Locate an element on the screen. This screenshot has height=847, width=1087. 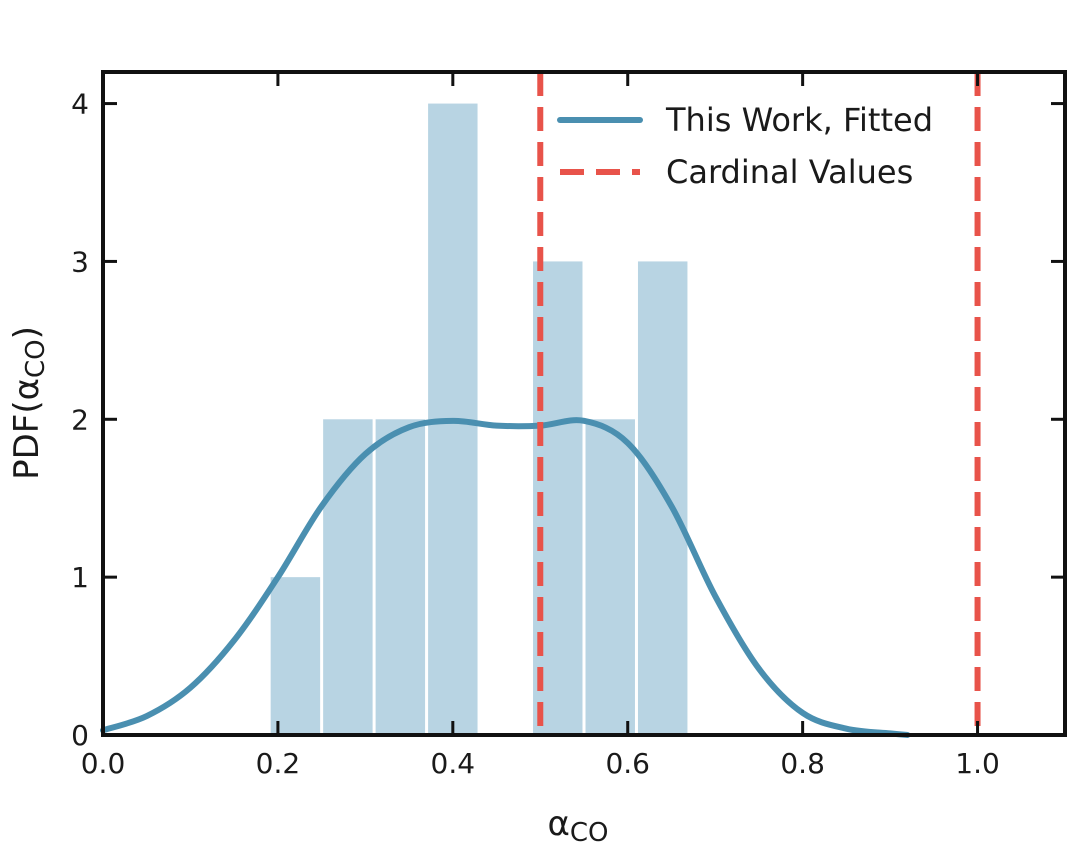
legend-label-fitted: This Work, Fitted is located at coordinates (799, 120).